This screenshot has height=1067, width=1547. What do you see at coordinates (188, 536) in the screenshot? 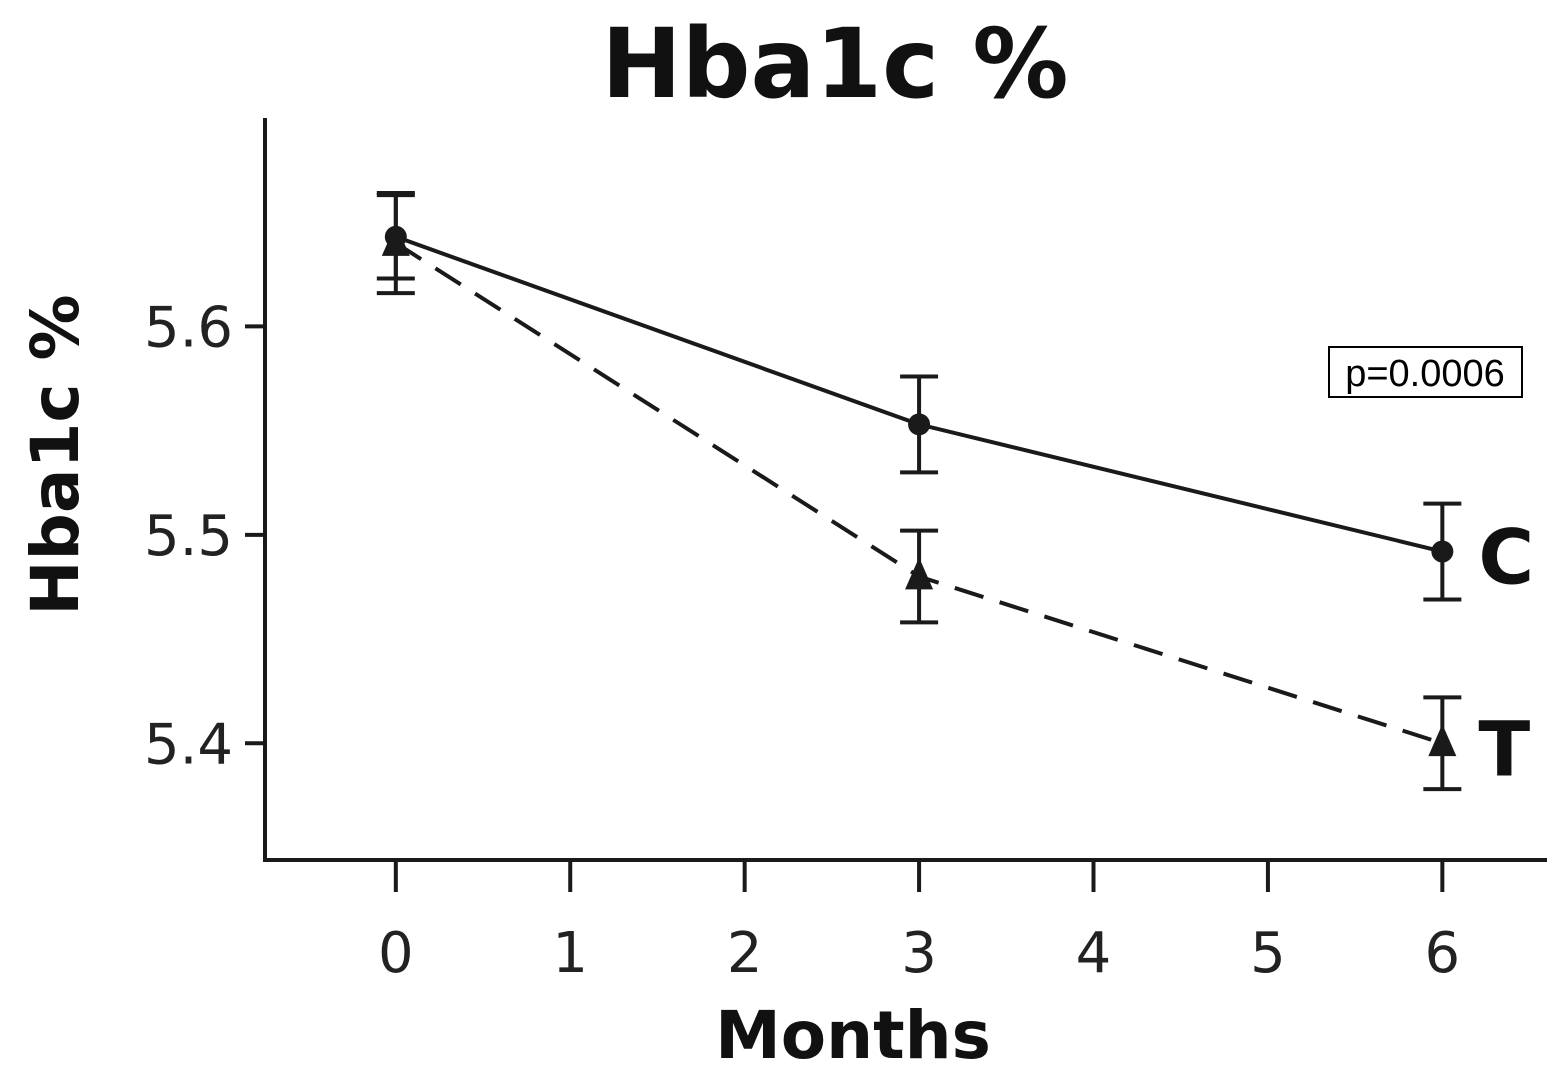
I see `y-tick-label: 5.5` at bounding box center [188, 536].